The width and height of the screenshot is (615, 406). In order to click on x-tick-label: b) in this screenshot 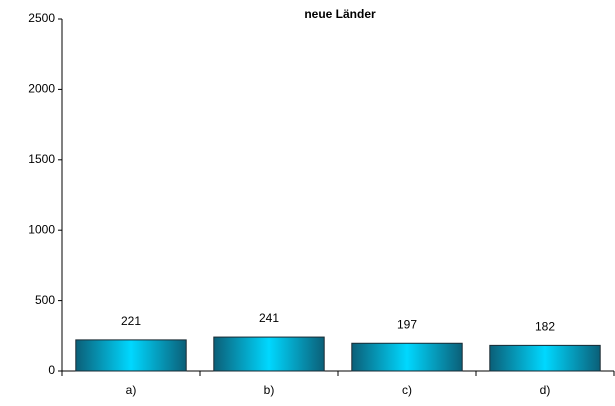, I will do `click(269, 390)`.